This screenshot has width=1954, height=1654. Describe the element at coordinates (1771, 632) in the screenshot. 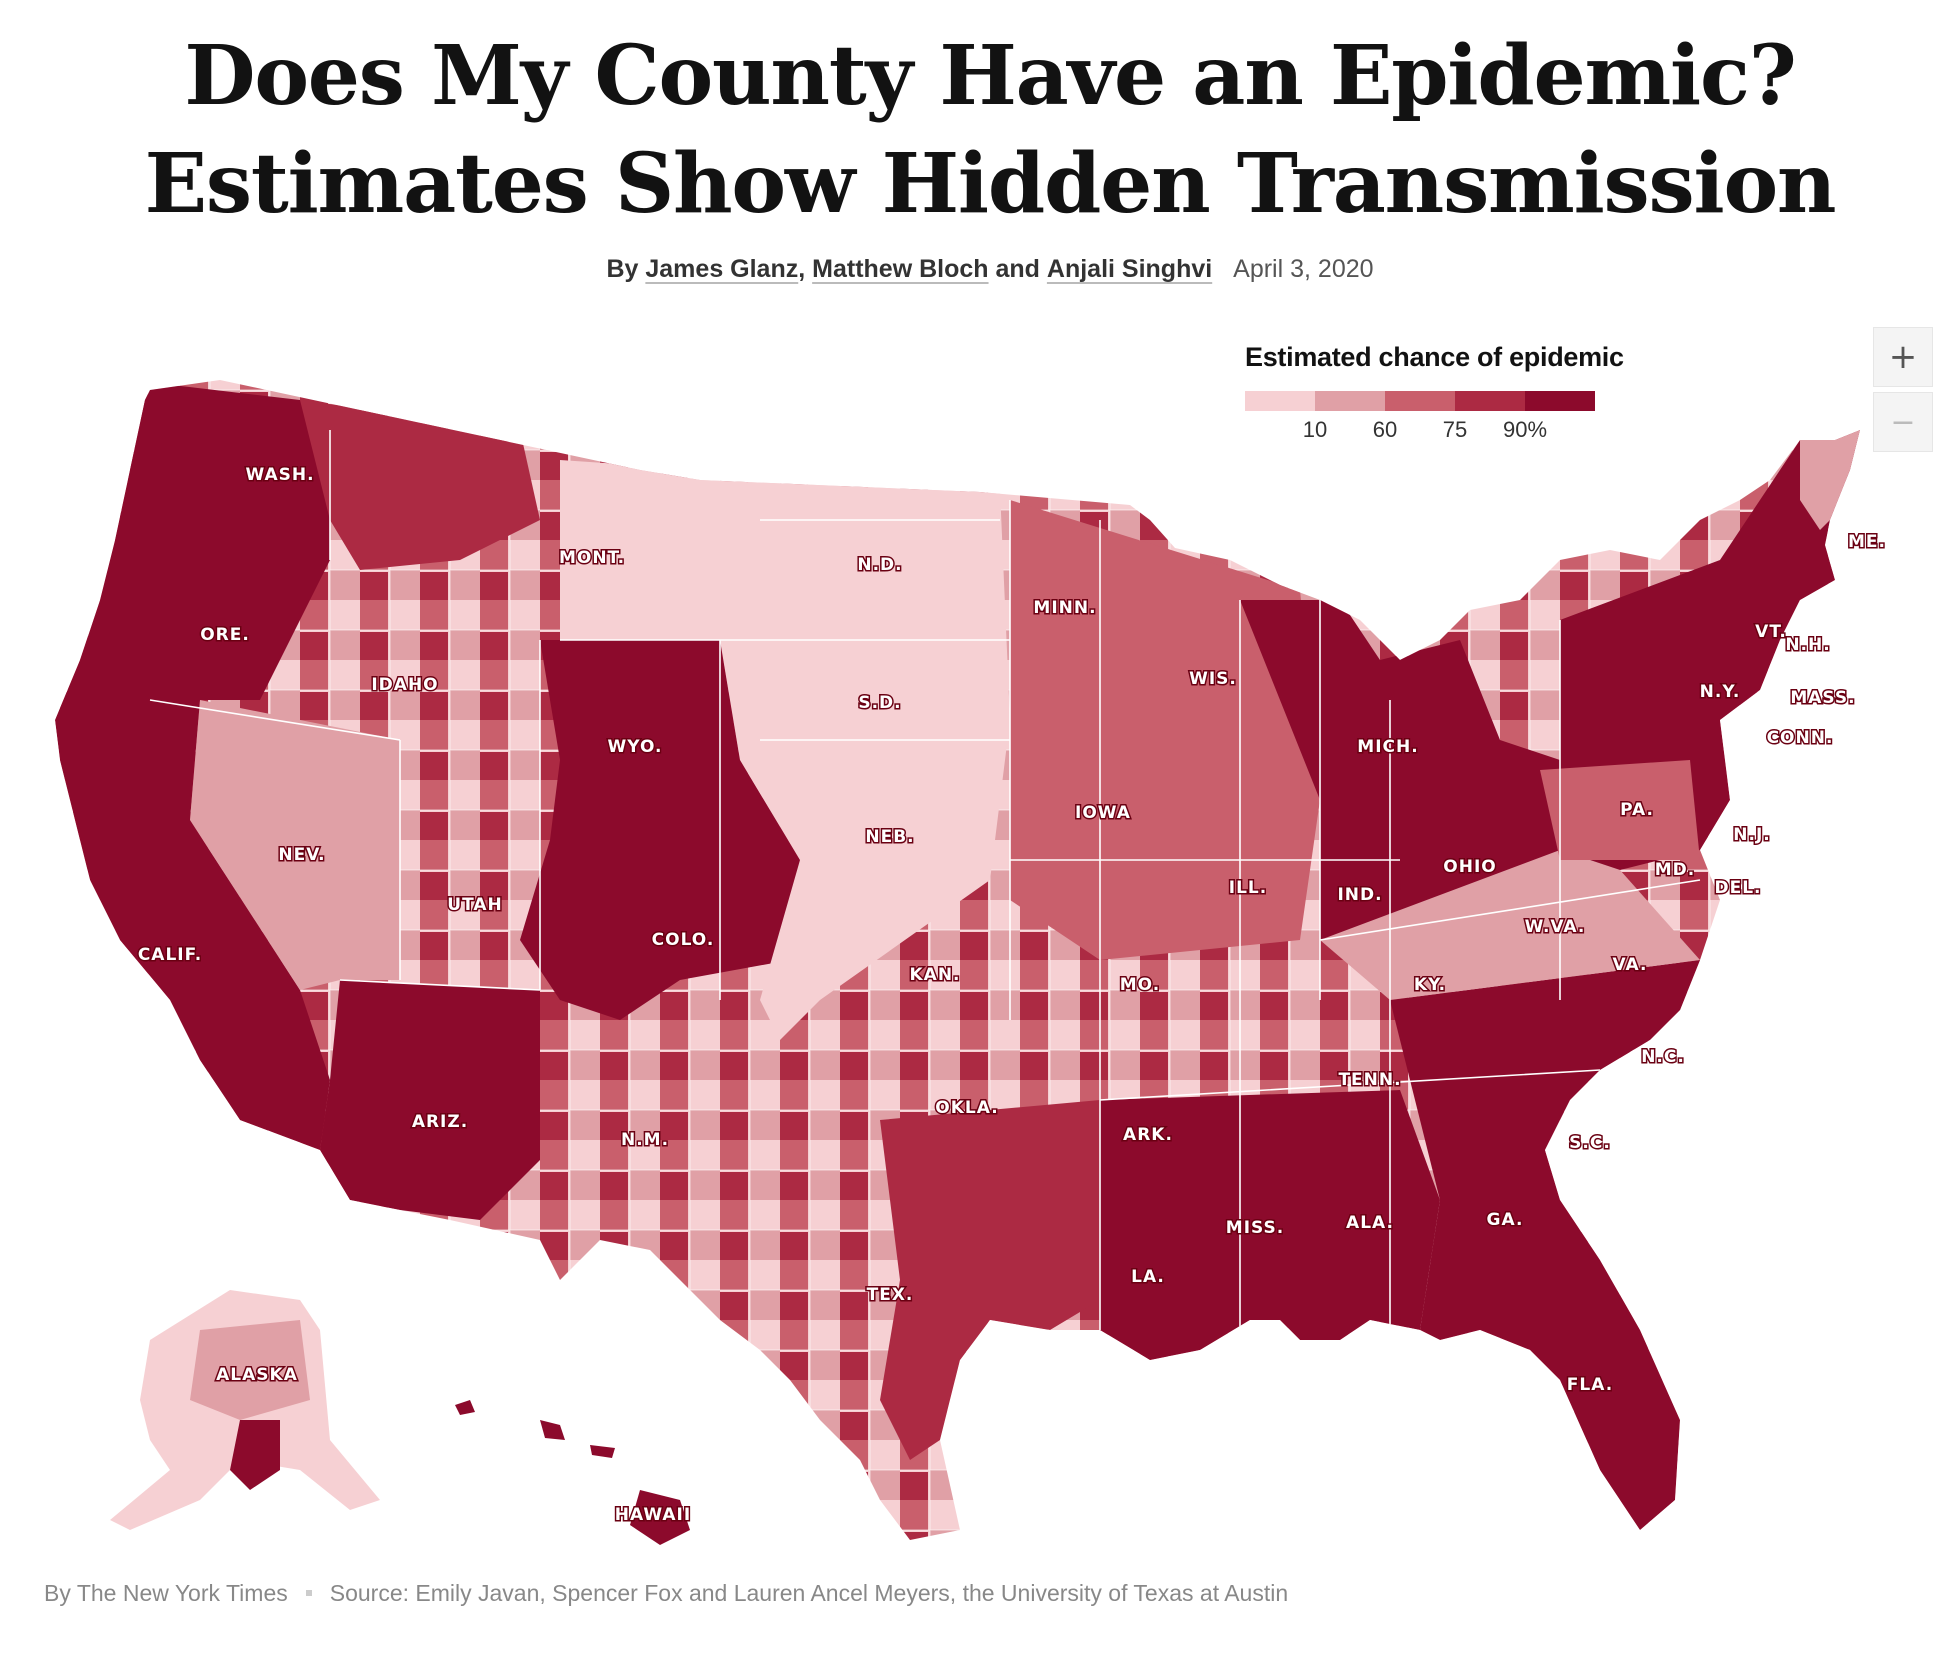

I see `label-vt: VT.` at that location.